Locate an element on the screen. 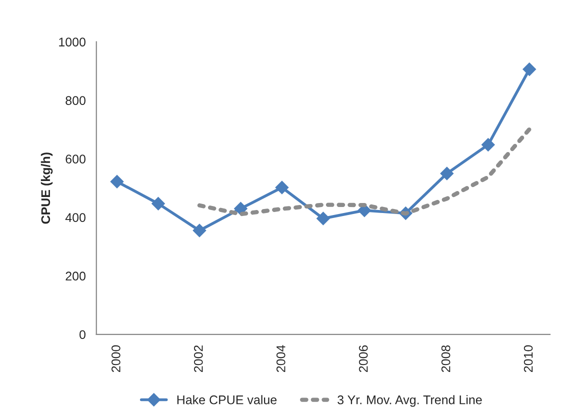  y-tick-label: 600 is located at coordinates (76, 159).